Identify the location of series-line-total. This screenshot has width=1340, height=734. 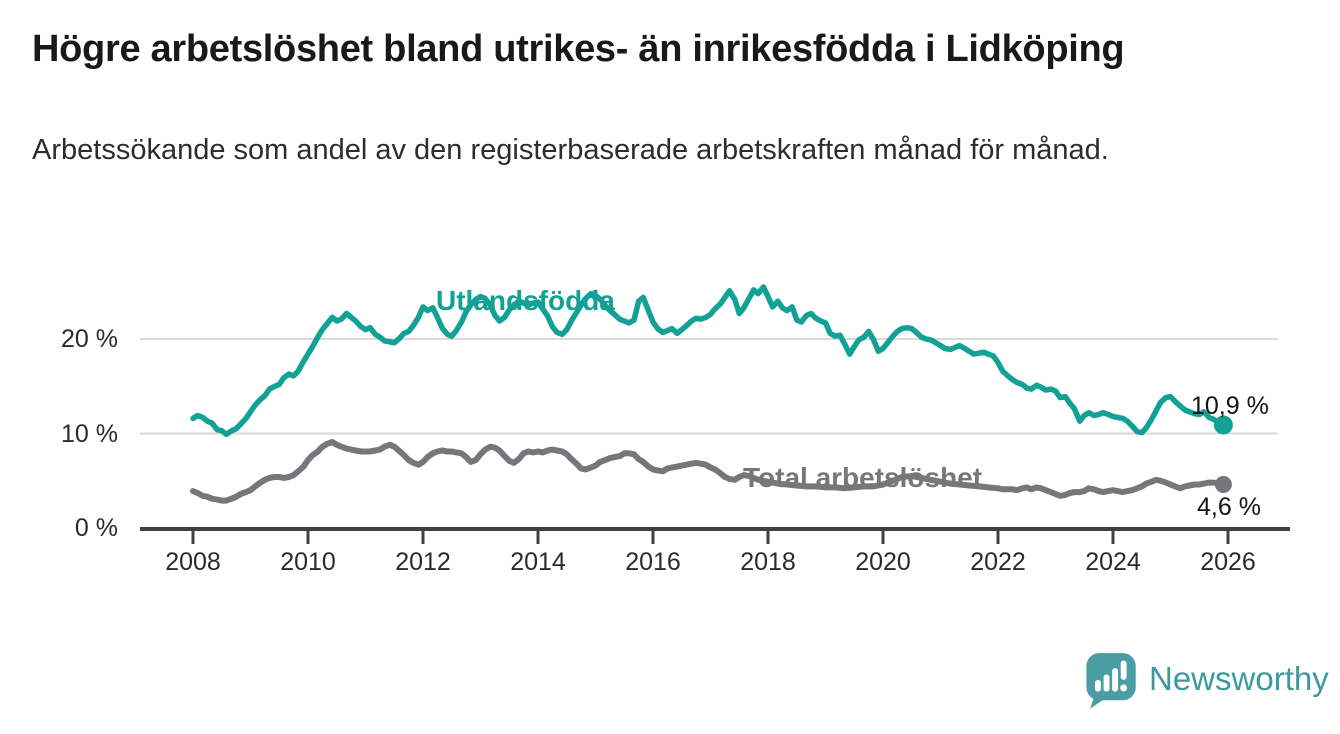
(708, 471).